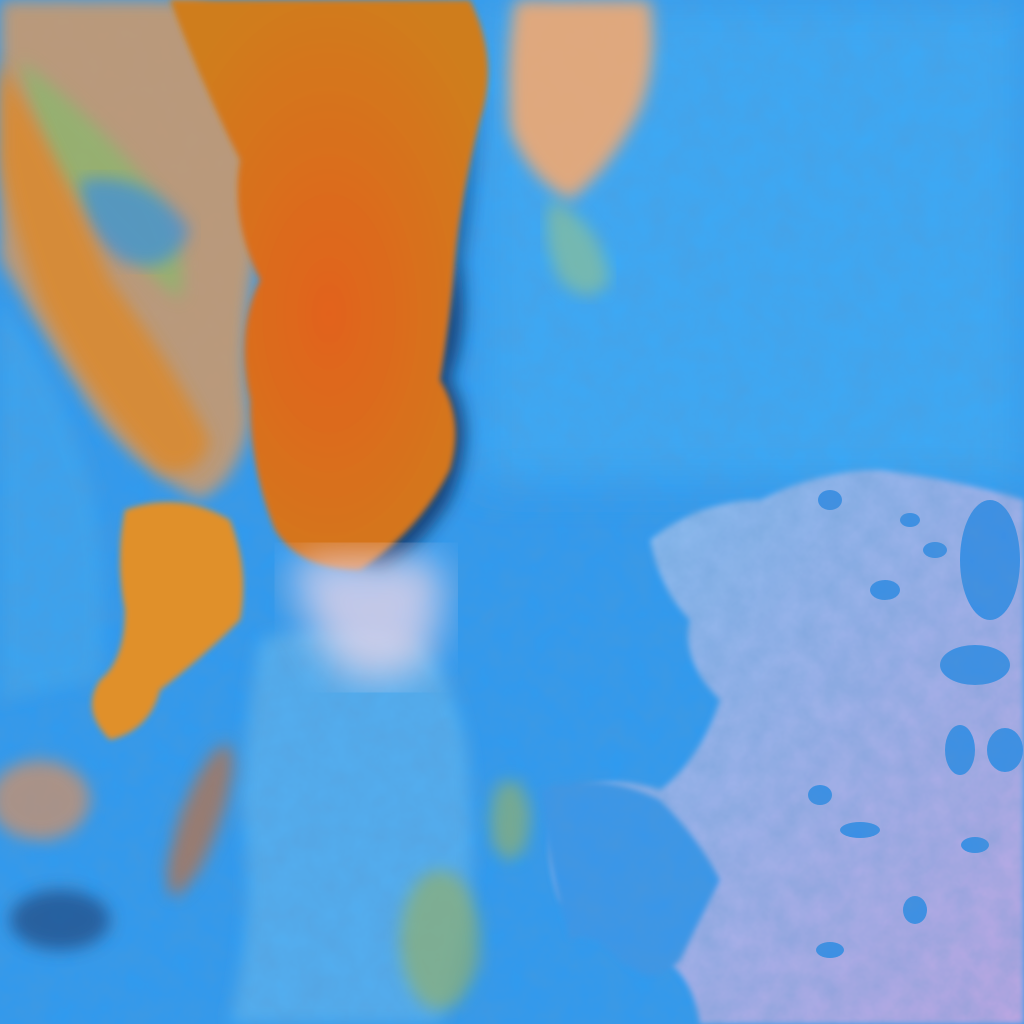  I want to click on cloud-streaks-north, so click(578, 247).